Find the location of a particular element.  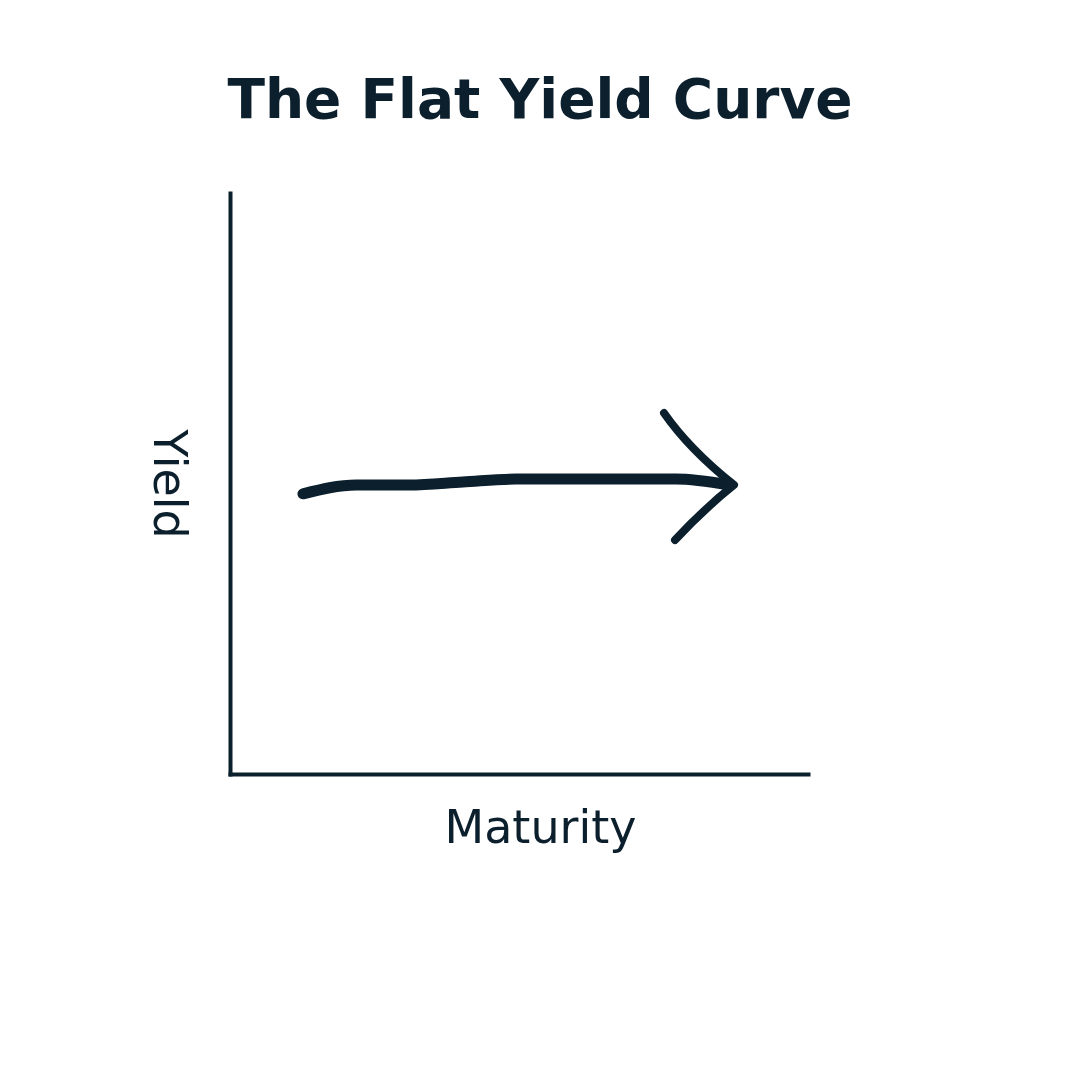

x-axis-title: Maturity is located at coordinates (540, 826).